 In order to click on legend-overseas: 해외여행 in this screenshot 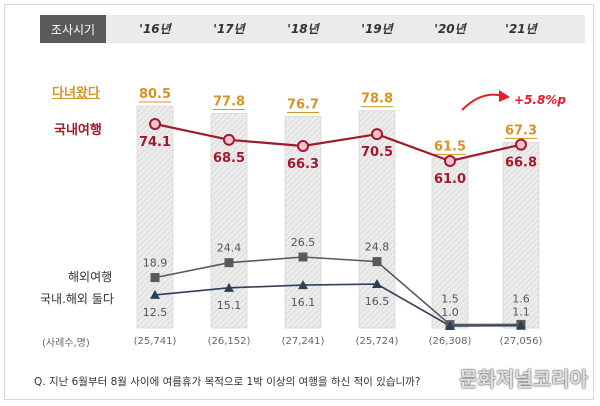, I will do `click(90, 277)`.